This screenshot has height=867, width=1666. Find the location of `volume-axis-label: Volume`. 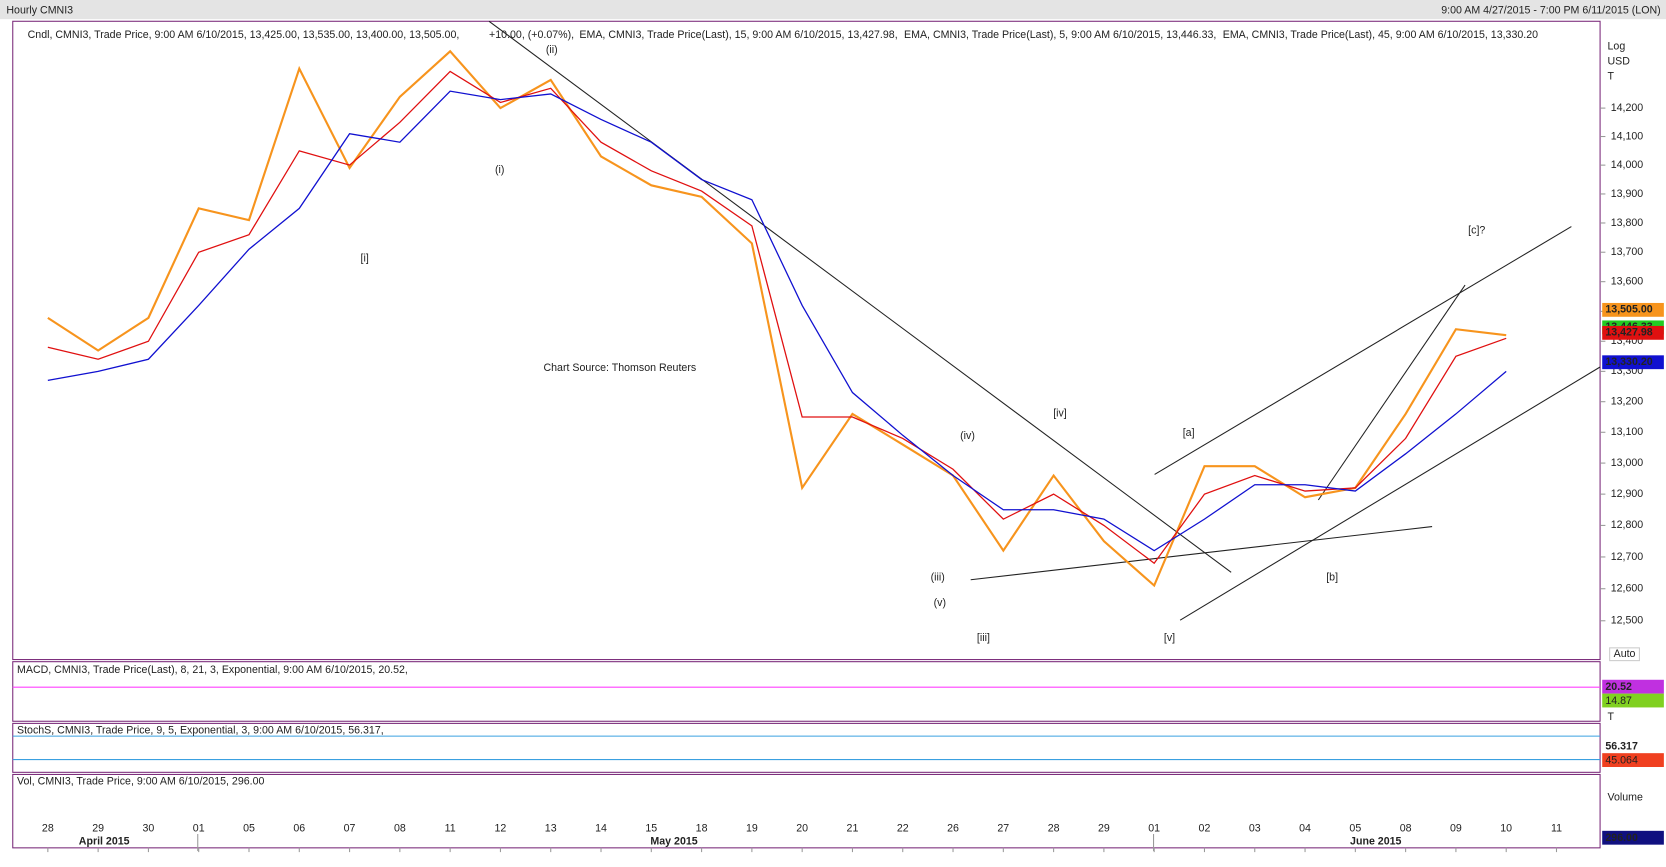

volume-axis-label: Volume is located at coordinates (1626, 798).